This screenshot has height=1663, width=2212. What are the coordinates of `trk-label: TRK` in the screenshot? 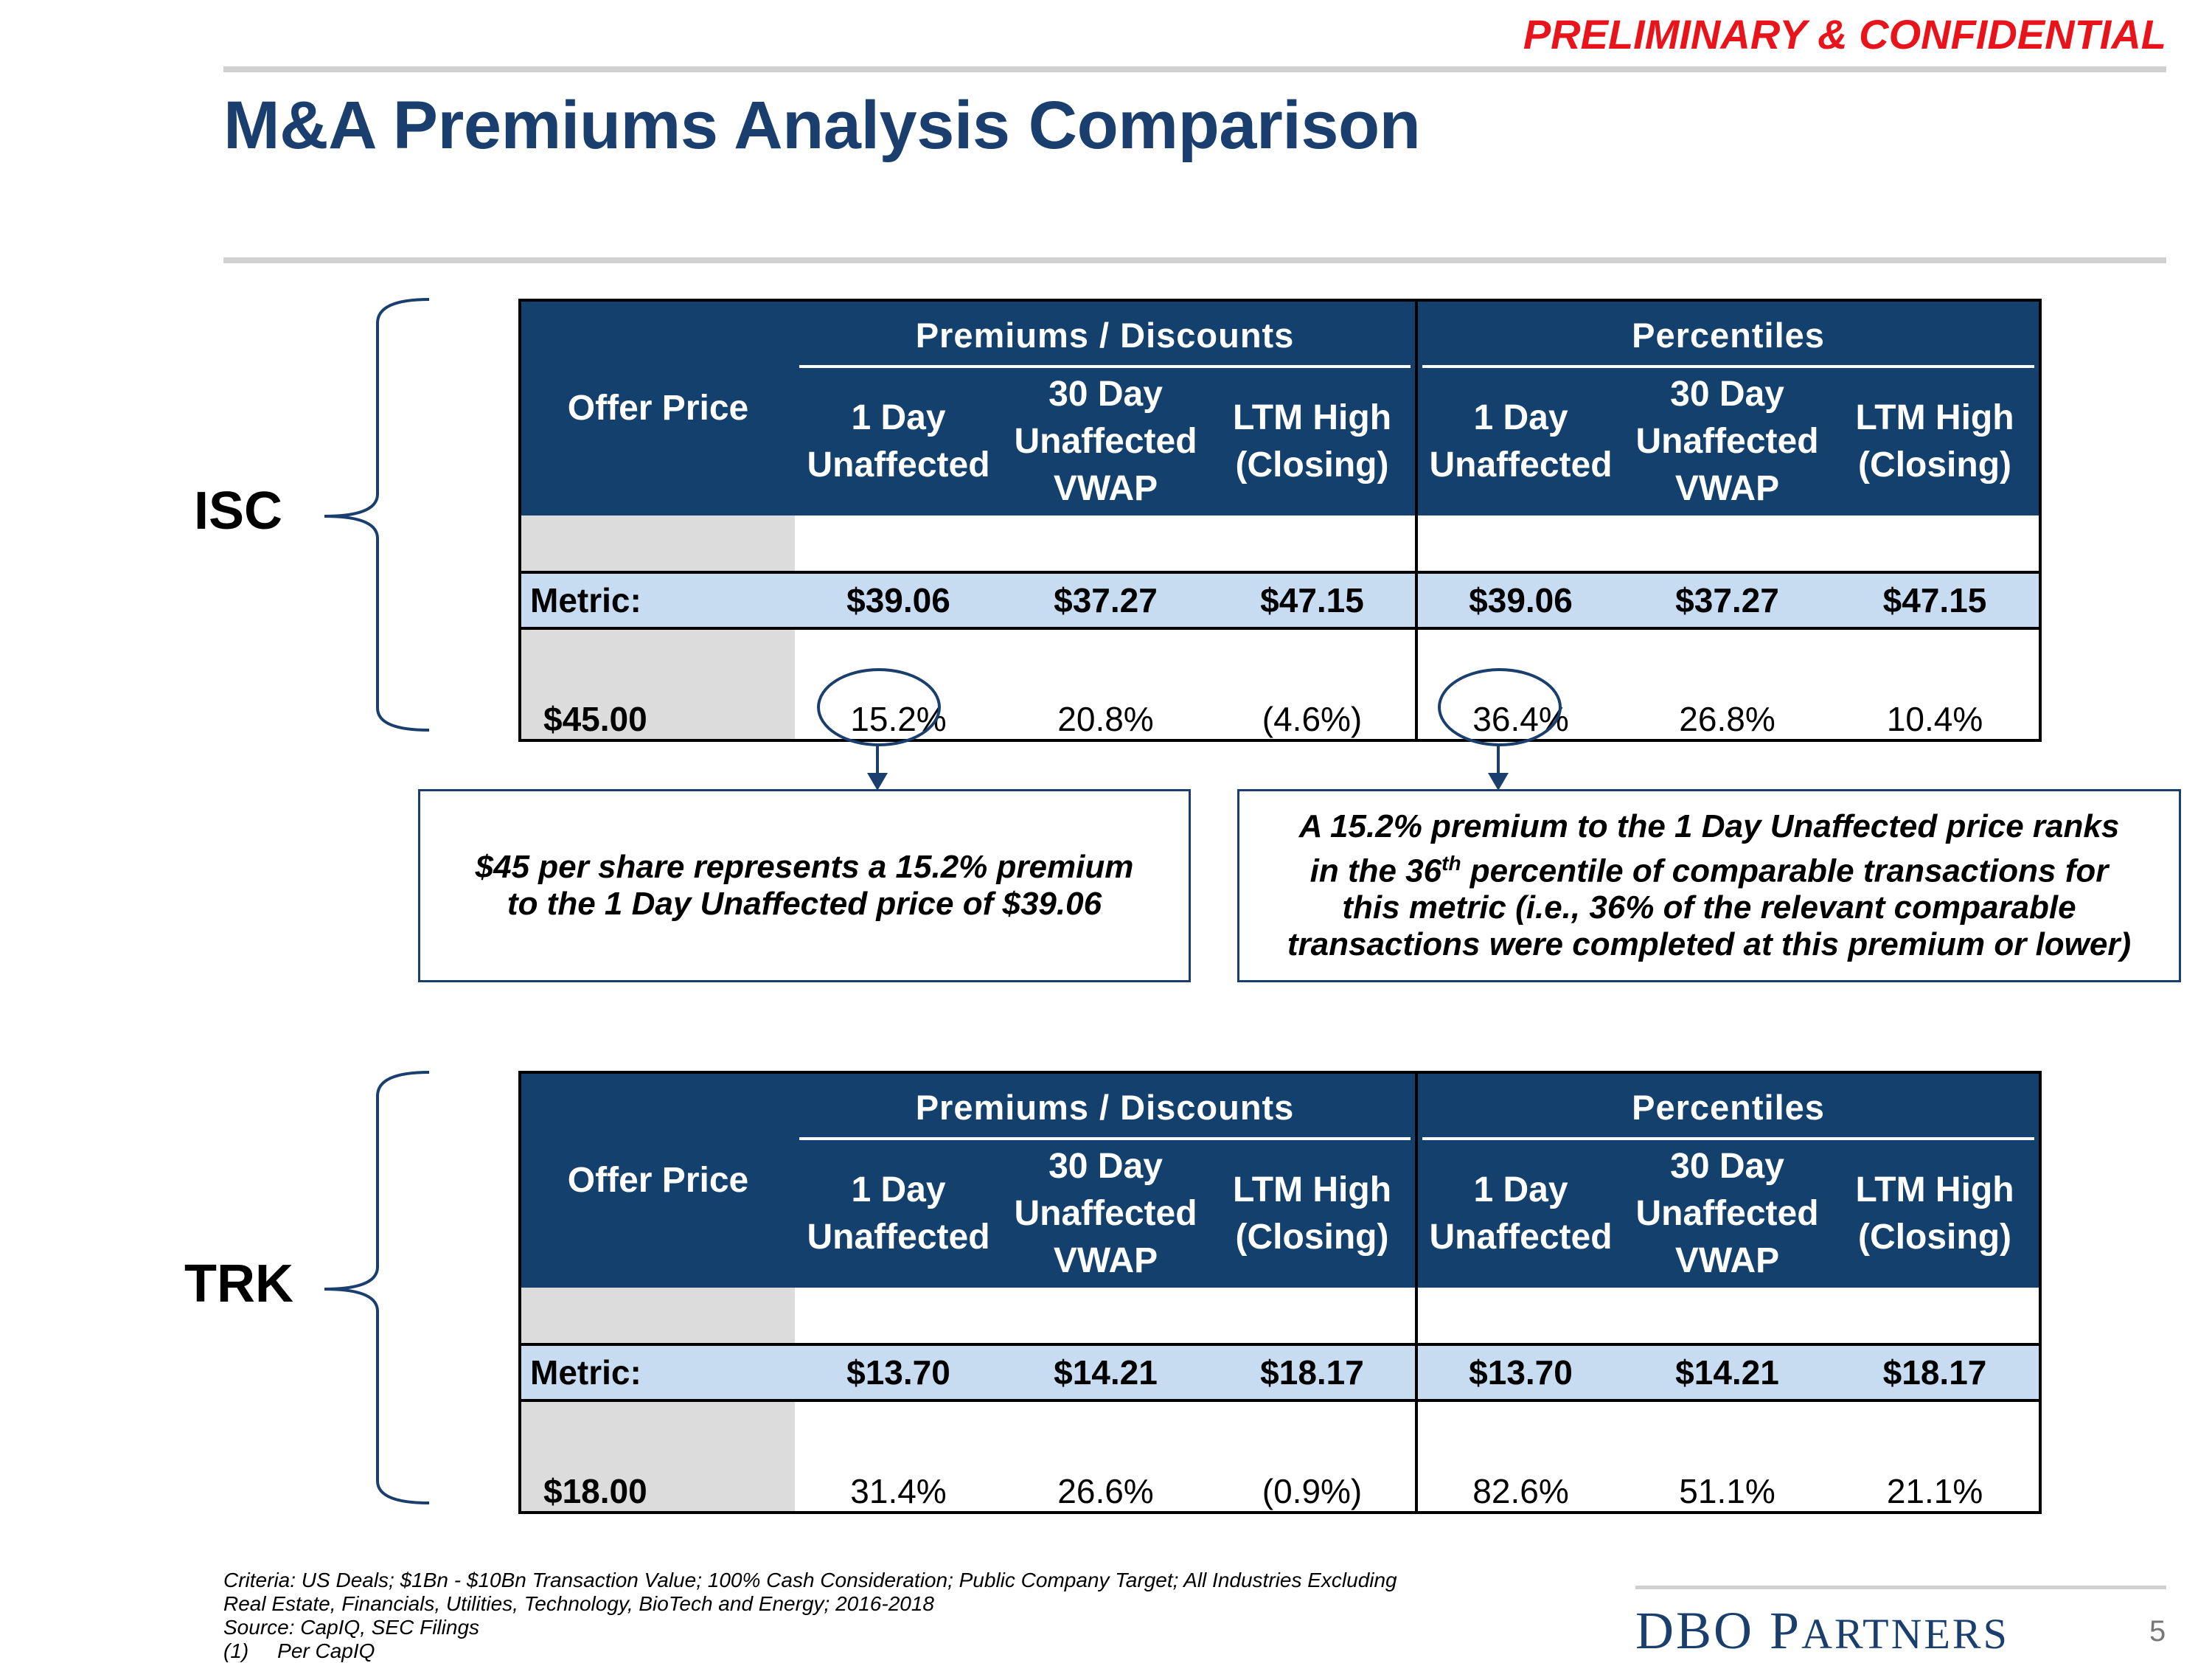 It's located at (238, 1283).